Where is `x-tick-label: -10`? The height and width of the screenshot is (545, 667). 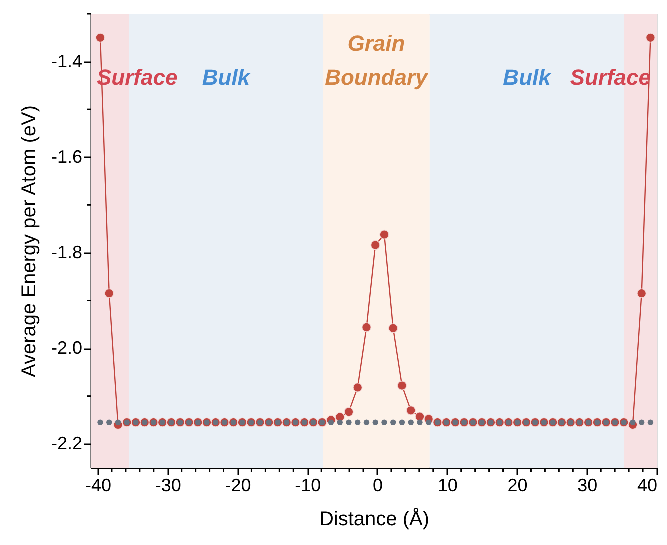
x-tick-label: -10 is located at coordinates (308, 486).